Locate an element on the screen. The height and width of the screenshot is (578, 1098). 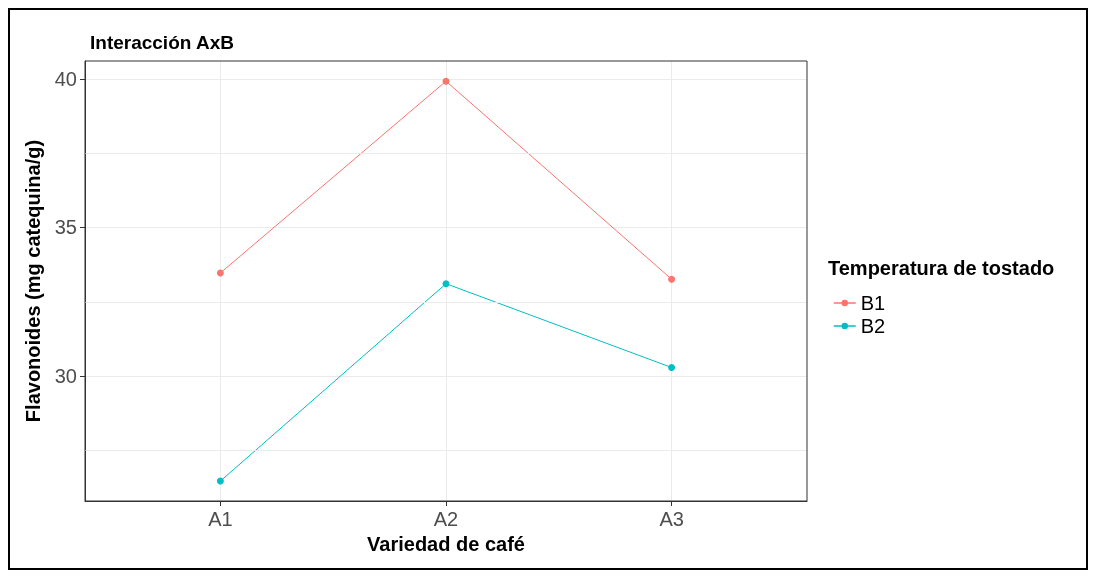
x-tick-label: A3 is located at coordinates (671, 519).